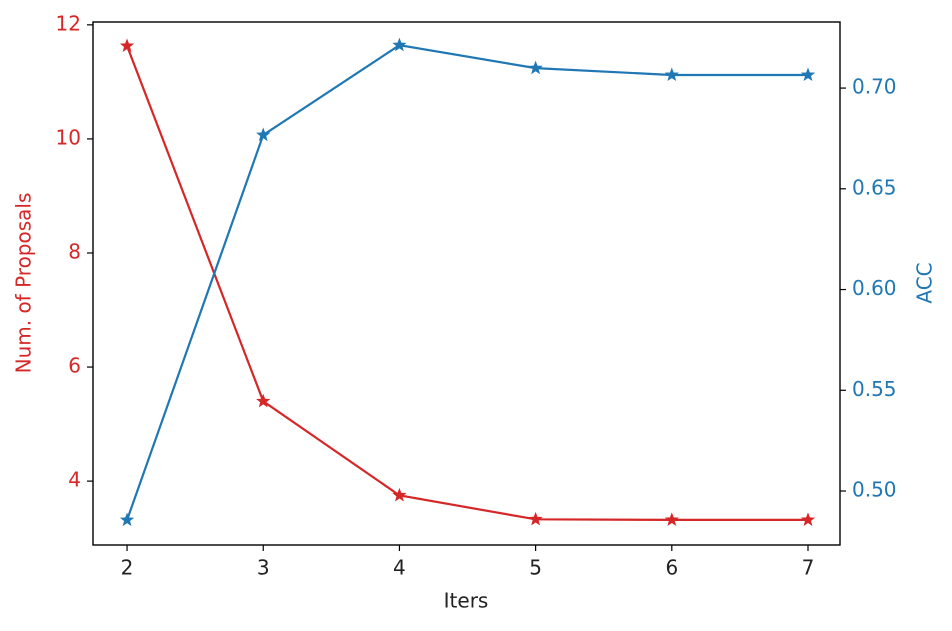  Describe the element at coordinates (68, 23) in the screenshot. I see `y-tick-label: 12` at that location.